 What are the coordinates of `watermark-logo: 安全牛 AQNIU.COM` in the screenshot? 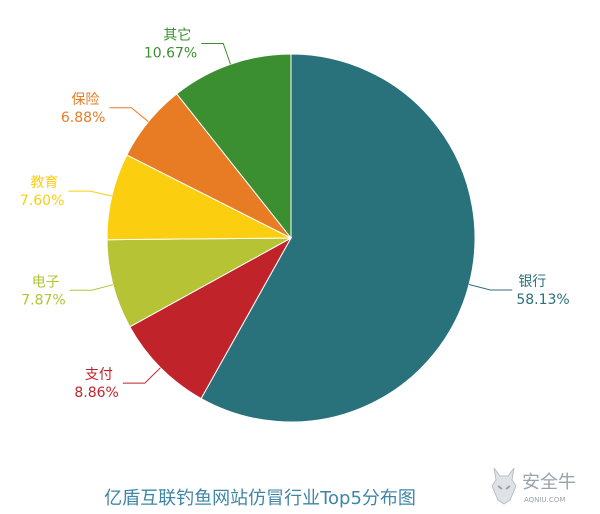 It's located at (533, 486).